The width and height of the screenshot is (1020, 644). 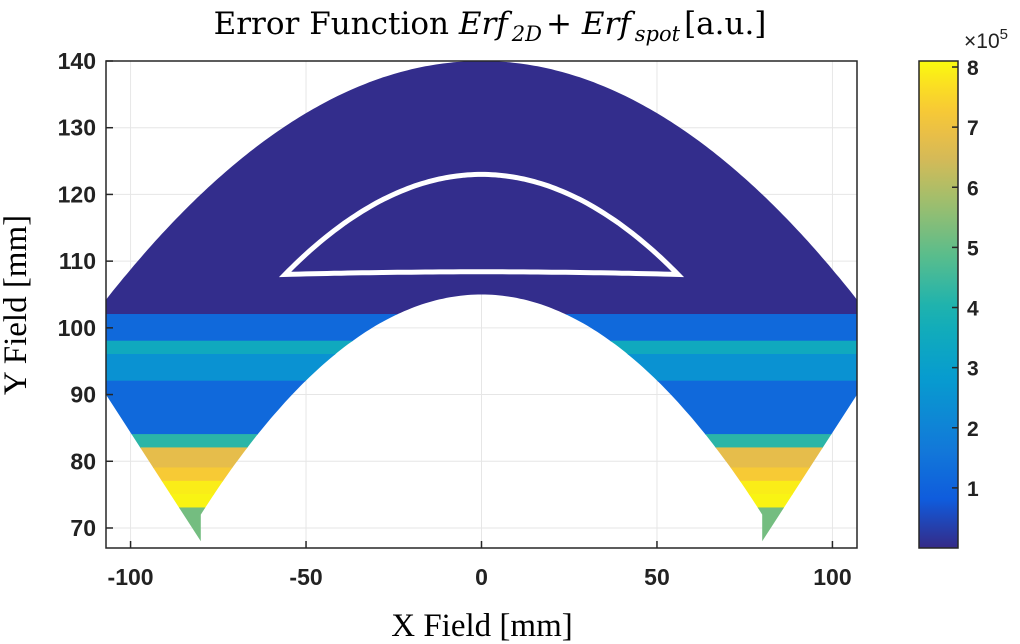 I want to click on colorbar, so click(x=938, y=304).